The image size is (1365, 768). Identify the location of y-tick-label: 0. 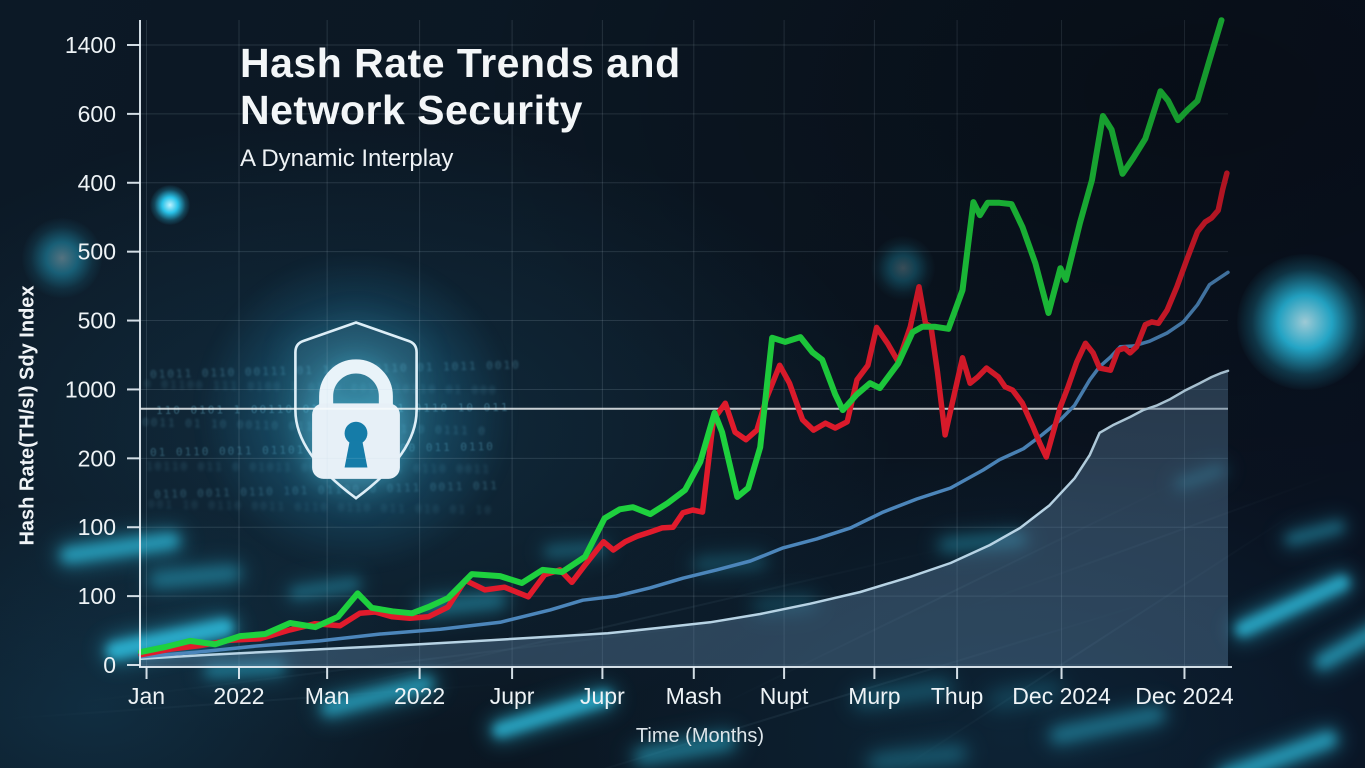
(109, 665).